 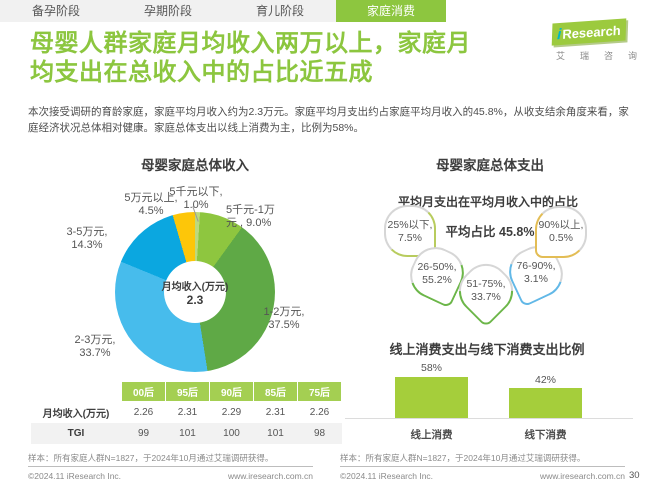 I want to click on expense-chart-subtitle: 平均月支出在平均月收入中的占比, so click(x=487, y=202).